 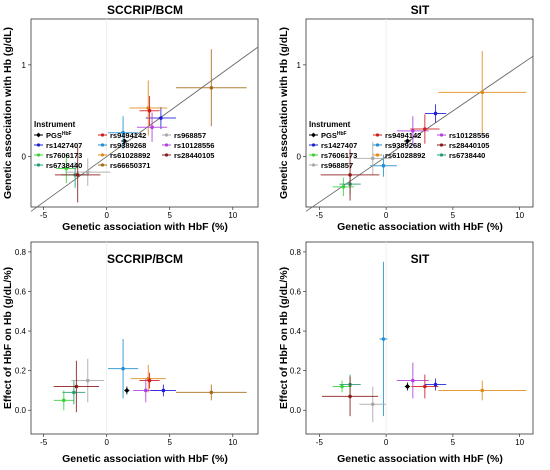 I want to click on y-tick-label: 0.8, so click(x=296, y=252).